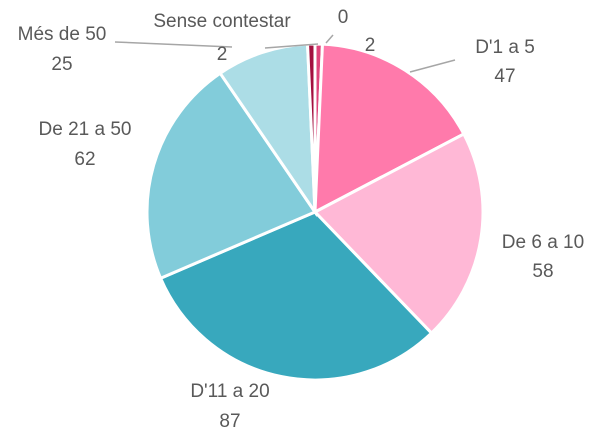  I want to click on slice-label: Més de 50, so click(62, 34).